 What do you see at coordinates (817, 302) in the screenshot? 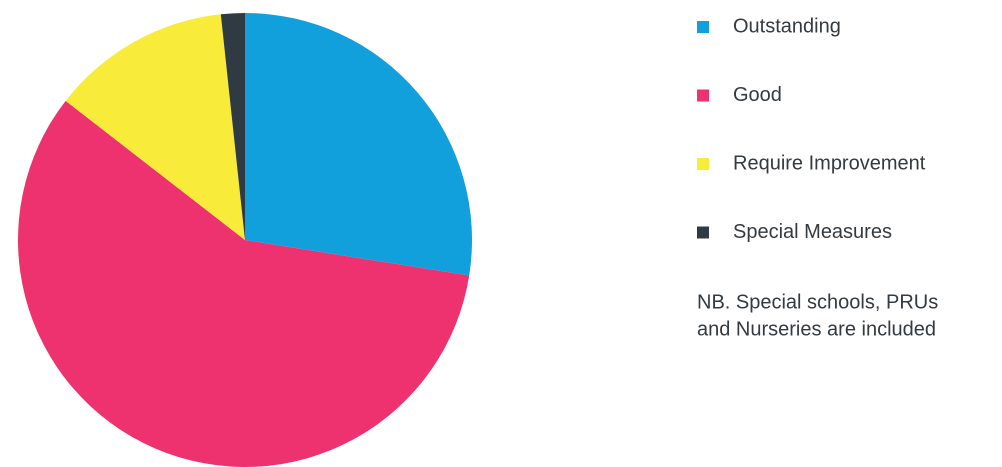
I see `note: NB. Special schools, PRUs` at bounding box center [817, 302].